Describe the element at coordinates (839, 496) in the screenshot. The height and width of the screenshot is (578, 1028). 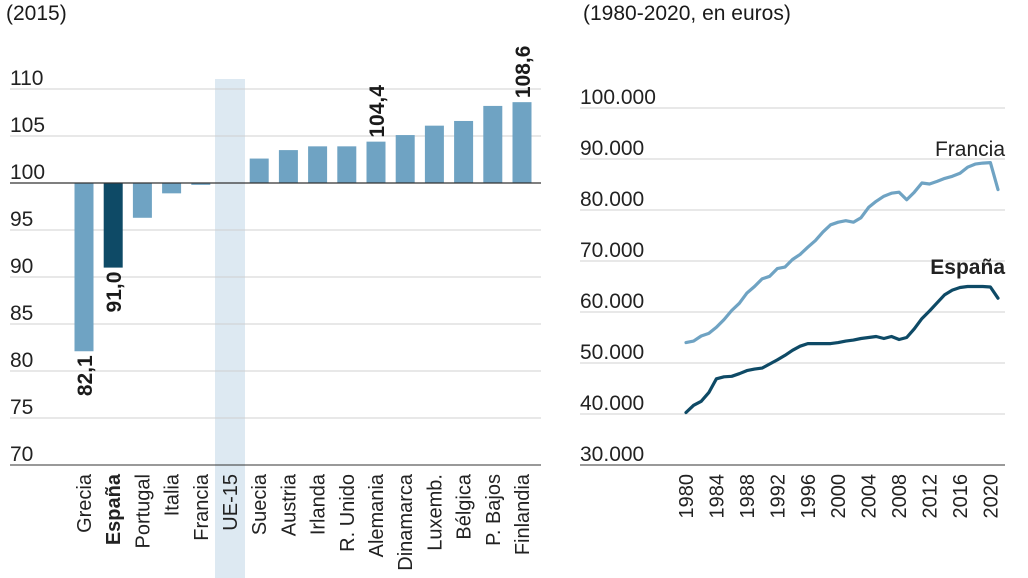
I see `line-x-tick-label: 2000` at that location.